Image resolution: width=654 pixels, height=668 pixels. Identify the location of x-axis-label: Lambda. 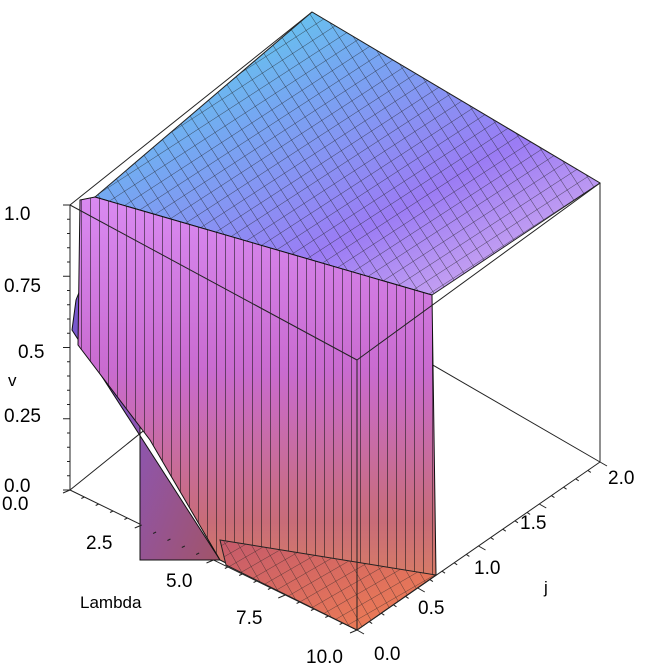
(111, 602).